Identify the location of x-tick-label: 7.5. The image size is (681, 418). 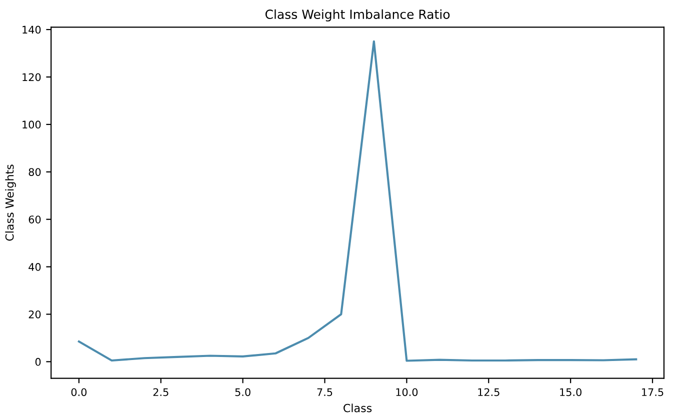
(324, 392).